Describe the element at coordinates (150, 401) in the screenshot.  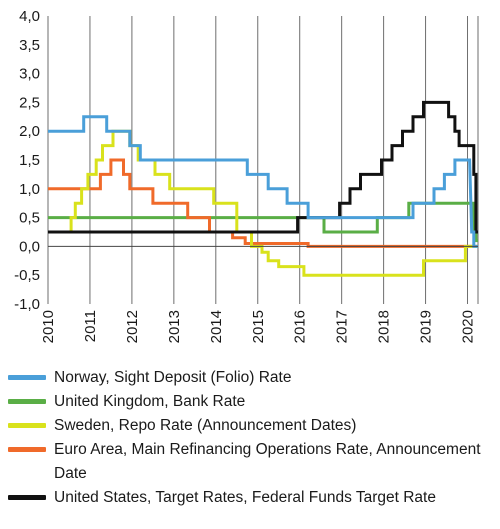
I see `legend-label-uk: United Kingdom, Bank Rate` at that location.